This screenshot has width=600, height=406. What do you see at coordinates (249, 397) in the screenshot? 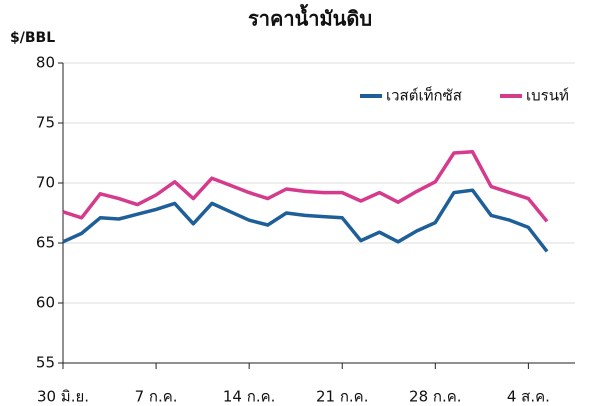
I see `x-tick-label: 14 ก.ค.` at bounding box center [249, 397].